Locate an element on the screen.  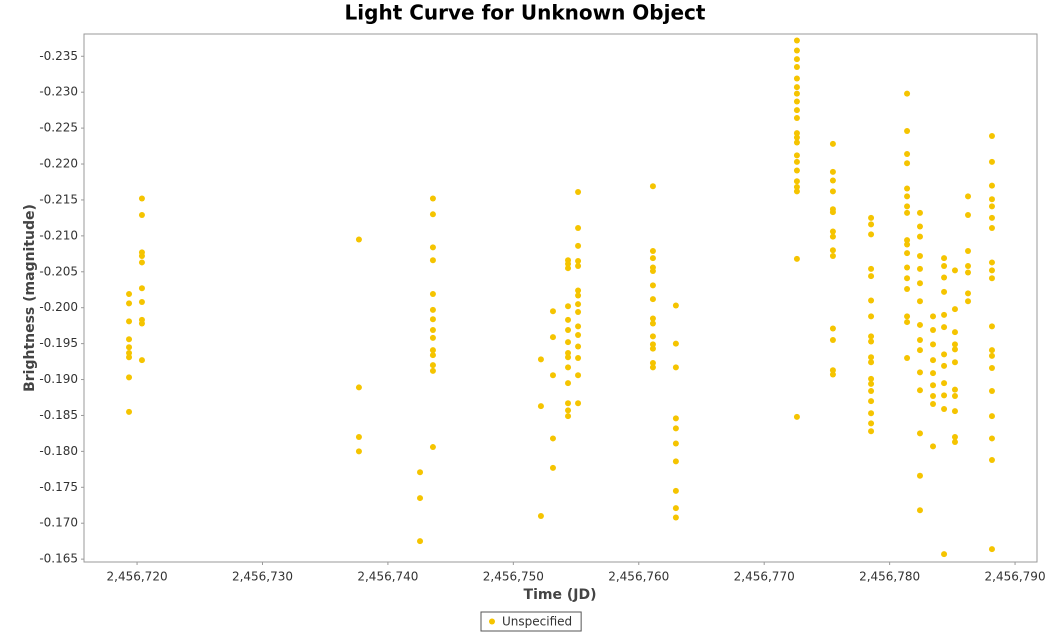
y-tick-label: -0.205 is located at coordinates (58, 271).